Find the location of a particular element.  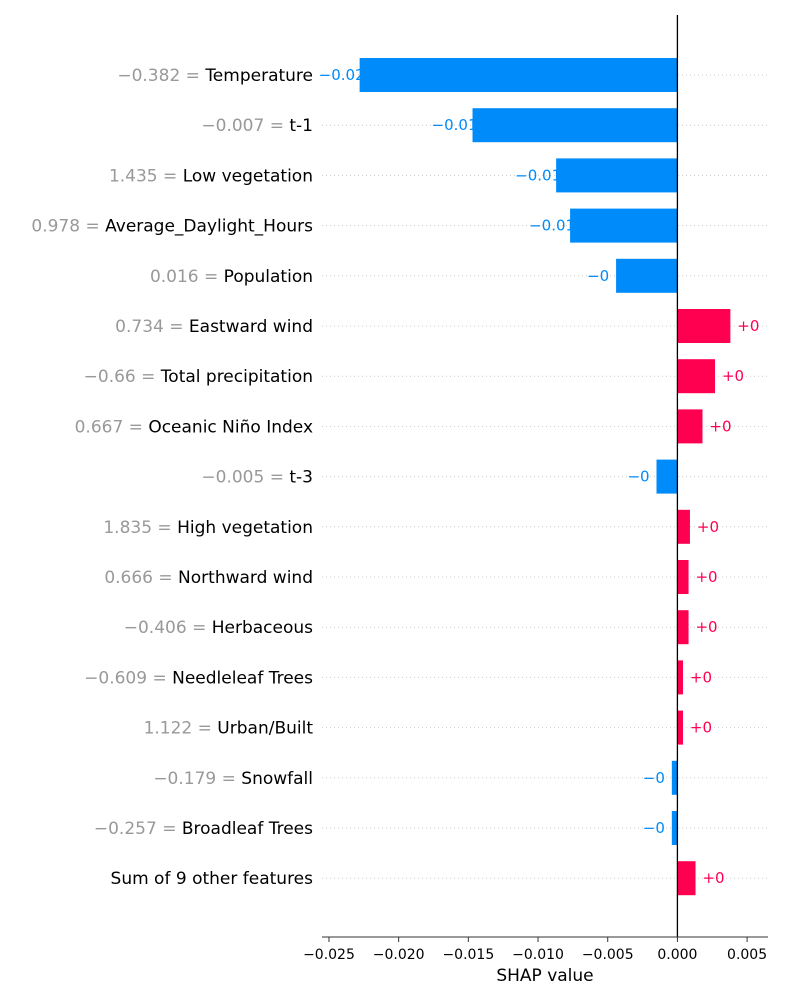

feature-label: −0.007 = t-1 is located at coordinates (257, 126).